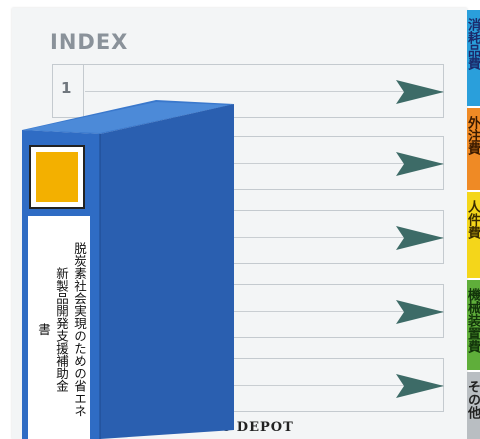 The width and height of the screenshot is (480, 439). I want to click on index-title: INDEX, so click(89, 42).